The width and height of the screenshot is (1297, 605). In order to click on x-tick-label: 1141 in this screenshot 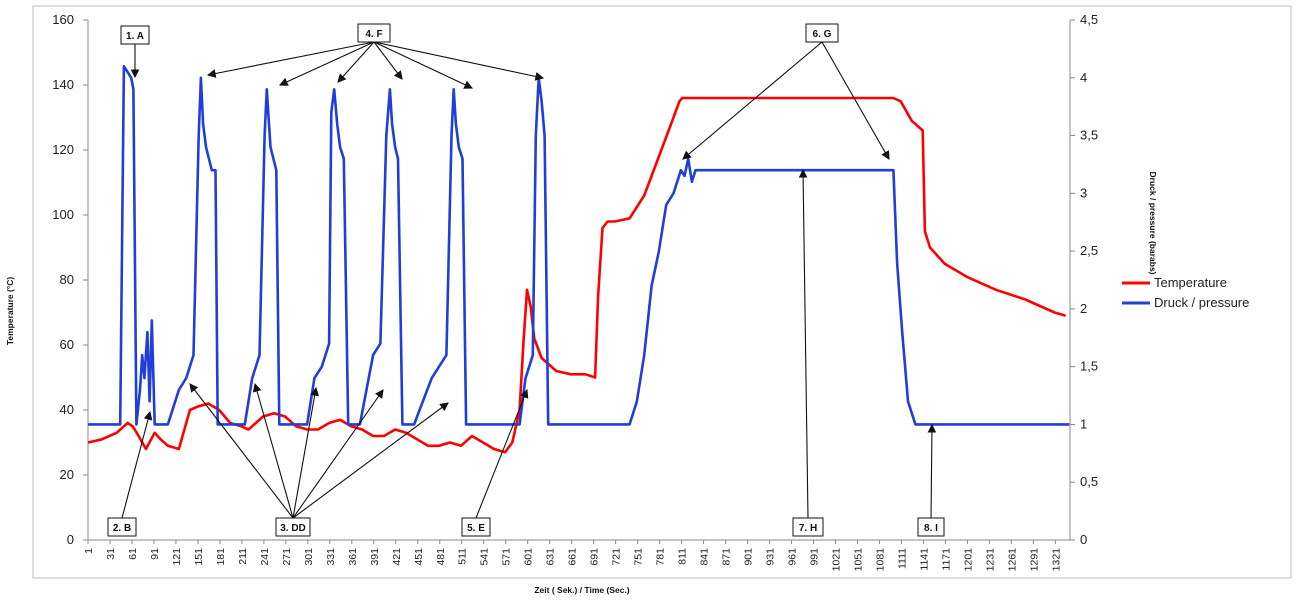, I will do `click(924, 559)`.